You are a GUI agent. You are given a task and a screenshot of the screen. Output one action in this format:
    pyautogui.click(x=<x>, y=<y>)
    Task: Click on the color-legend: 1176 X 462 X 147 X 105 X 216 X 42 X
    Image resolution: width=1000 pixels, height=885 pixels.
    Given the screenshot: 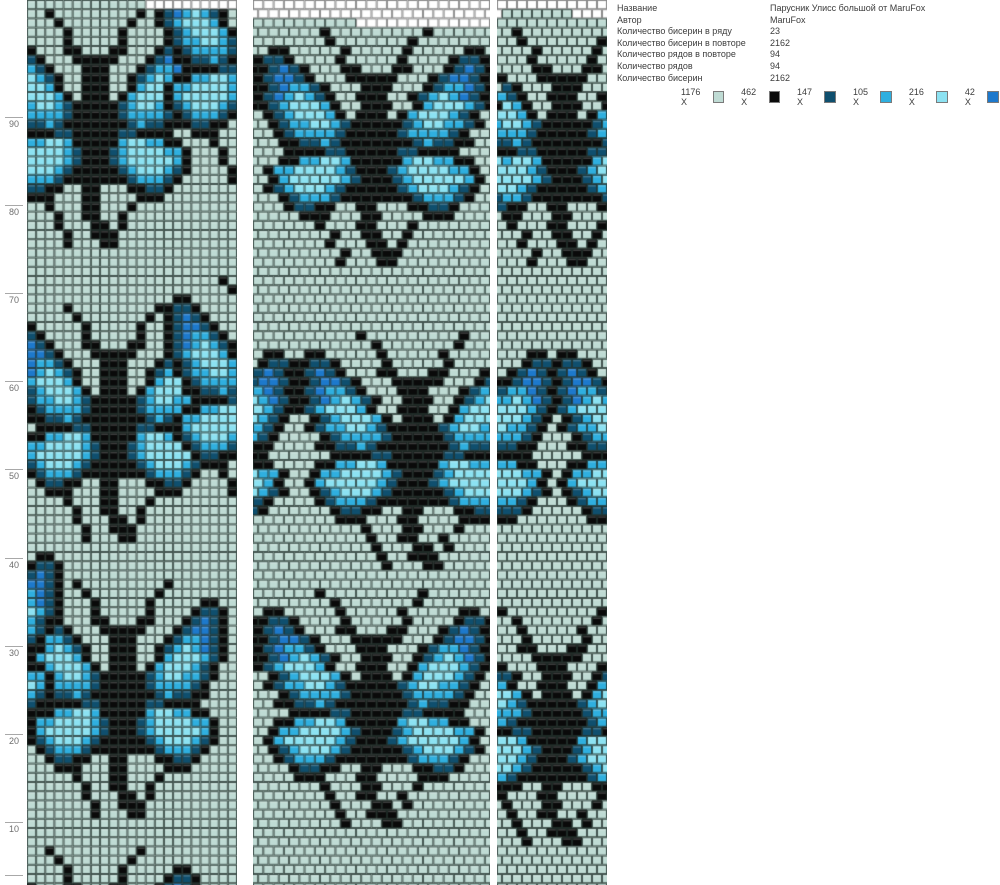 What is the action you would take?
    pyautogui.click(x=808, y=97)
    